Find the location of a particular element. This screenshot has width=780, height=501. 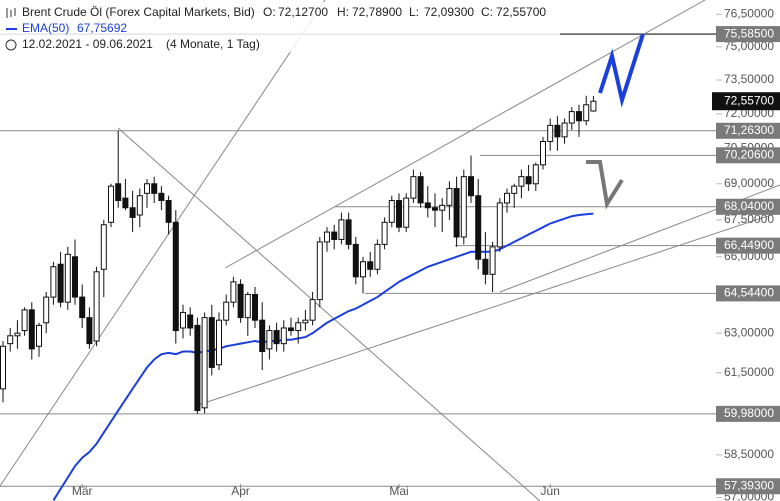

level-label: 70,20600 is located at coordinates (749, 154).